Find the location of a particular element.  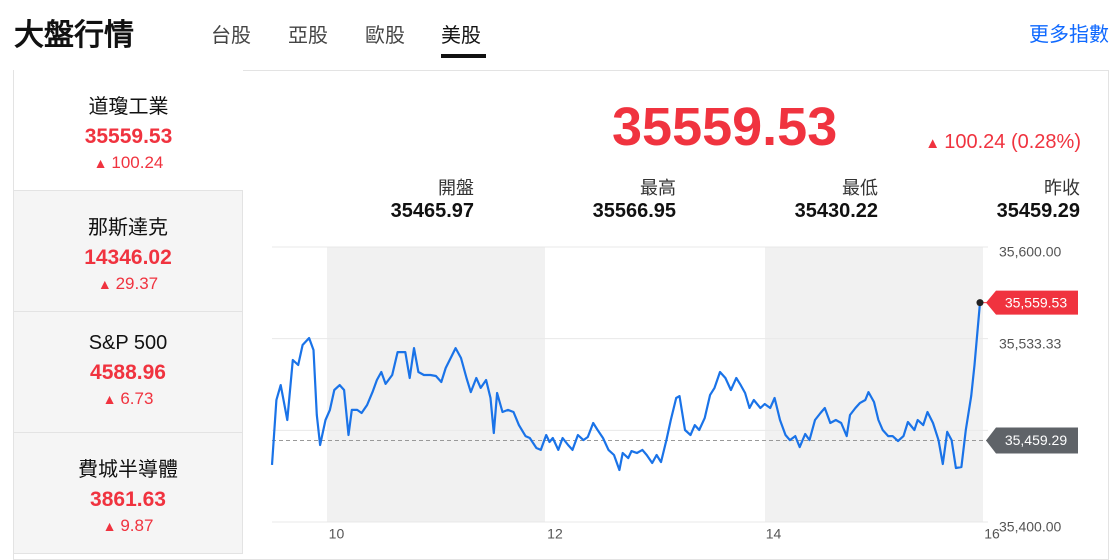

index-item: 費城半導體 3861.63 ▲ 9.87 is located at coordinates (128, 493).